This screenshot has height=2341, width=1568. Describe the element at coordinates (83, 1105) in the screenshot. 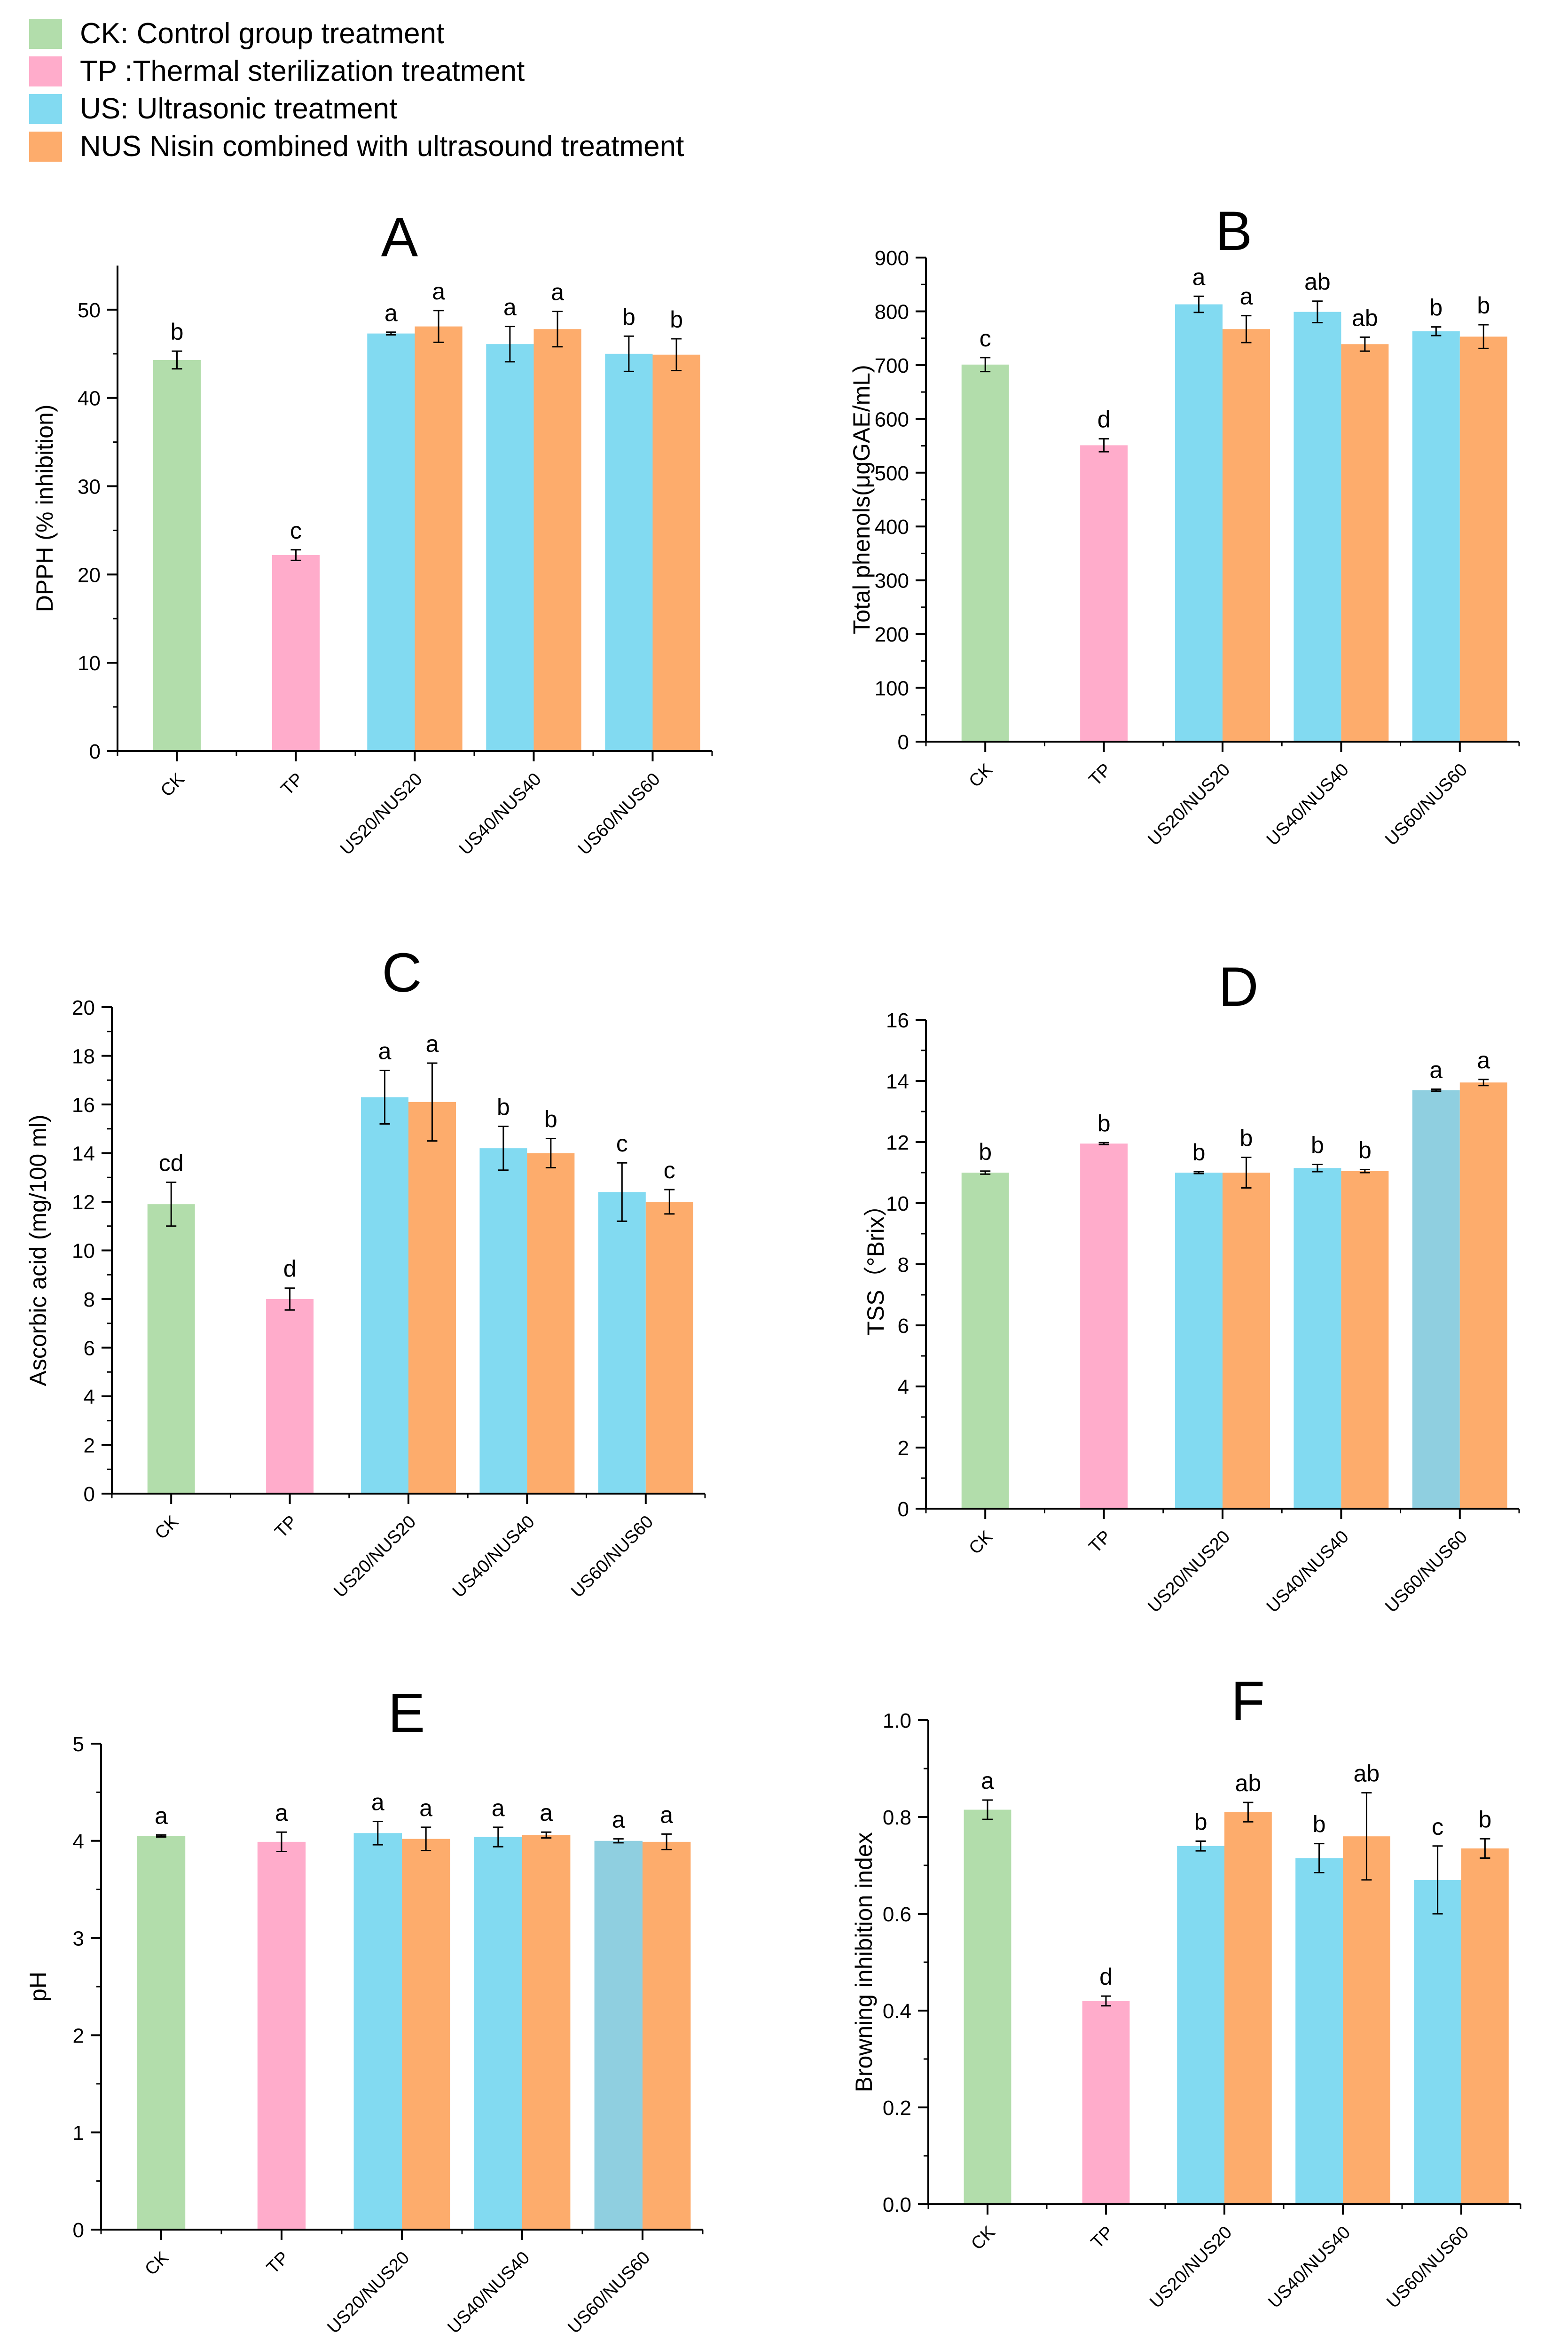

I see `y-tick-label: 16` at that location.